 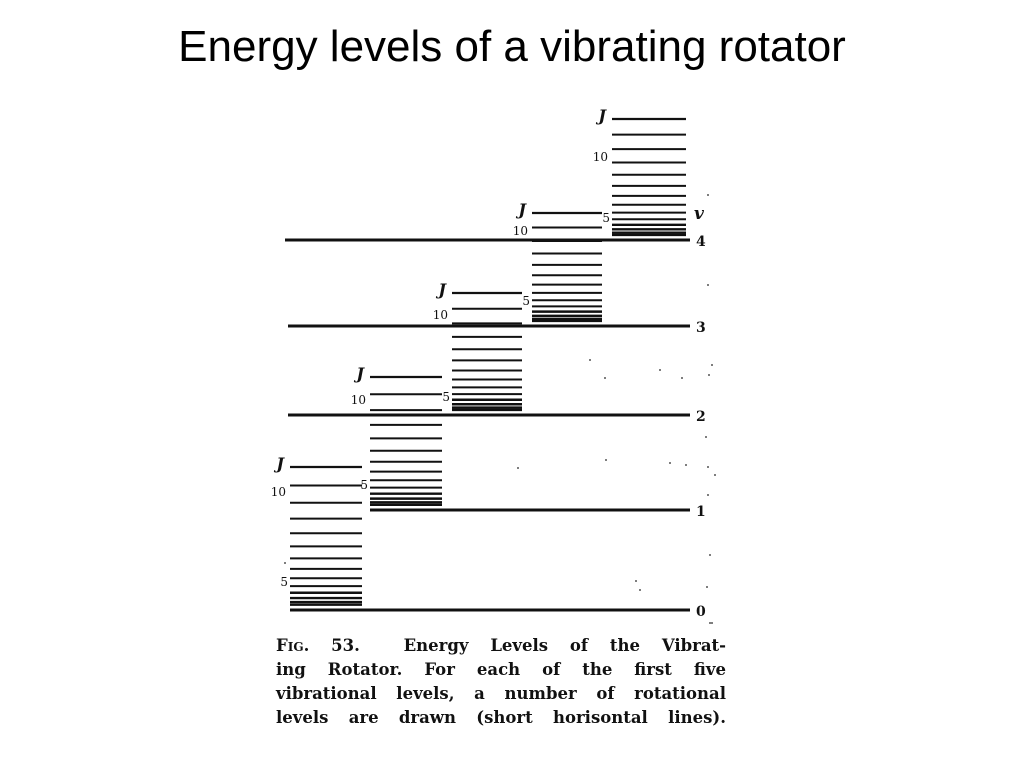 I want to click on vibrational-level-label-4: 4, so click(x=701, y=242).